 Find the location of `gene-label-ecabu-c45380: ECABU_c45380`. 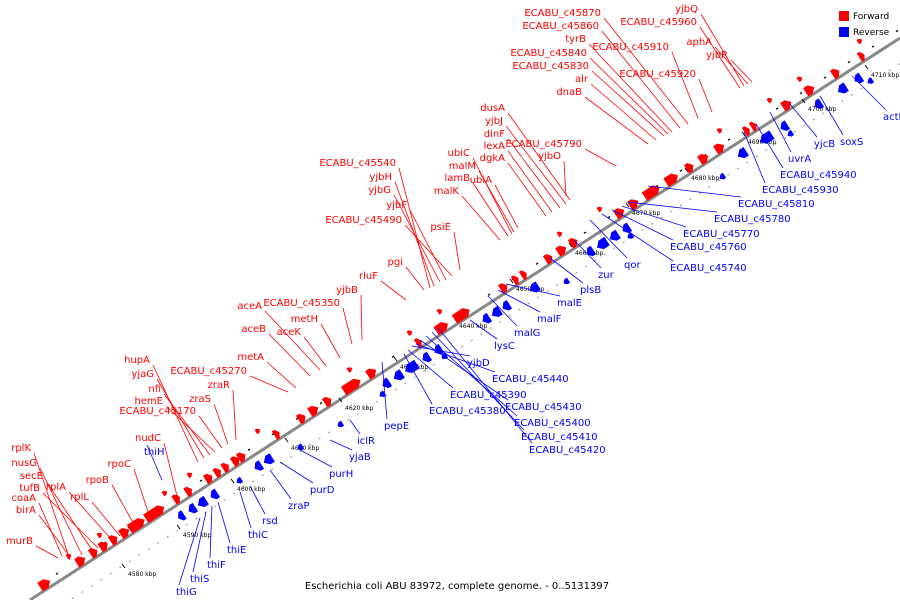

gene-label-ecabu-c45380: ECABU_c45380 is located at coordinates (467, 411).